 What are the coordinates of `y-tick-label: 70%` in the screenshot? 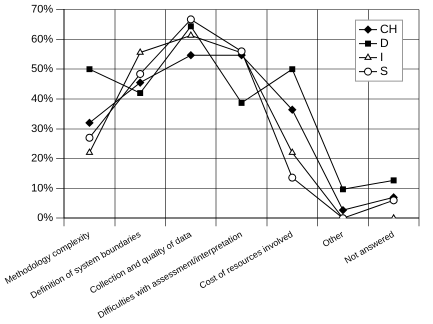 It's located at (42, 10).